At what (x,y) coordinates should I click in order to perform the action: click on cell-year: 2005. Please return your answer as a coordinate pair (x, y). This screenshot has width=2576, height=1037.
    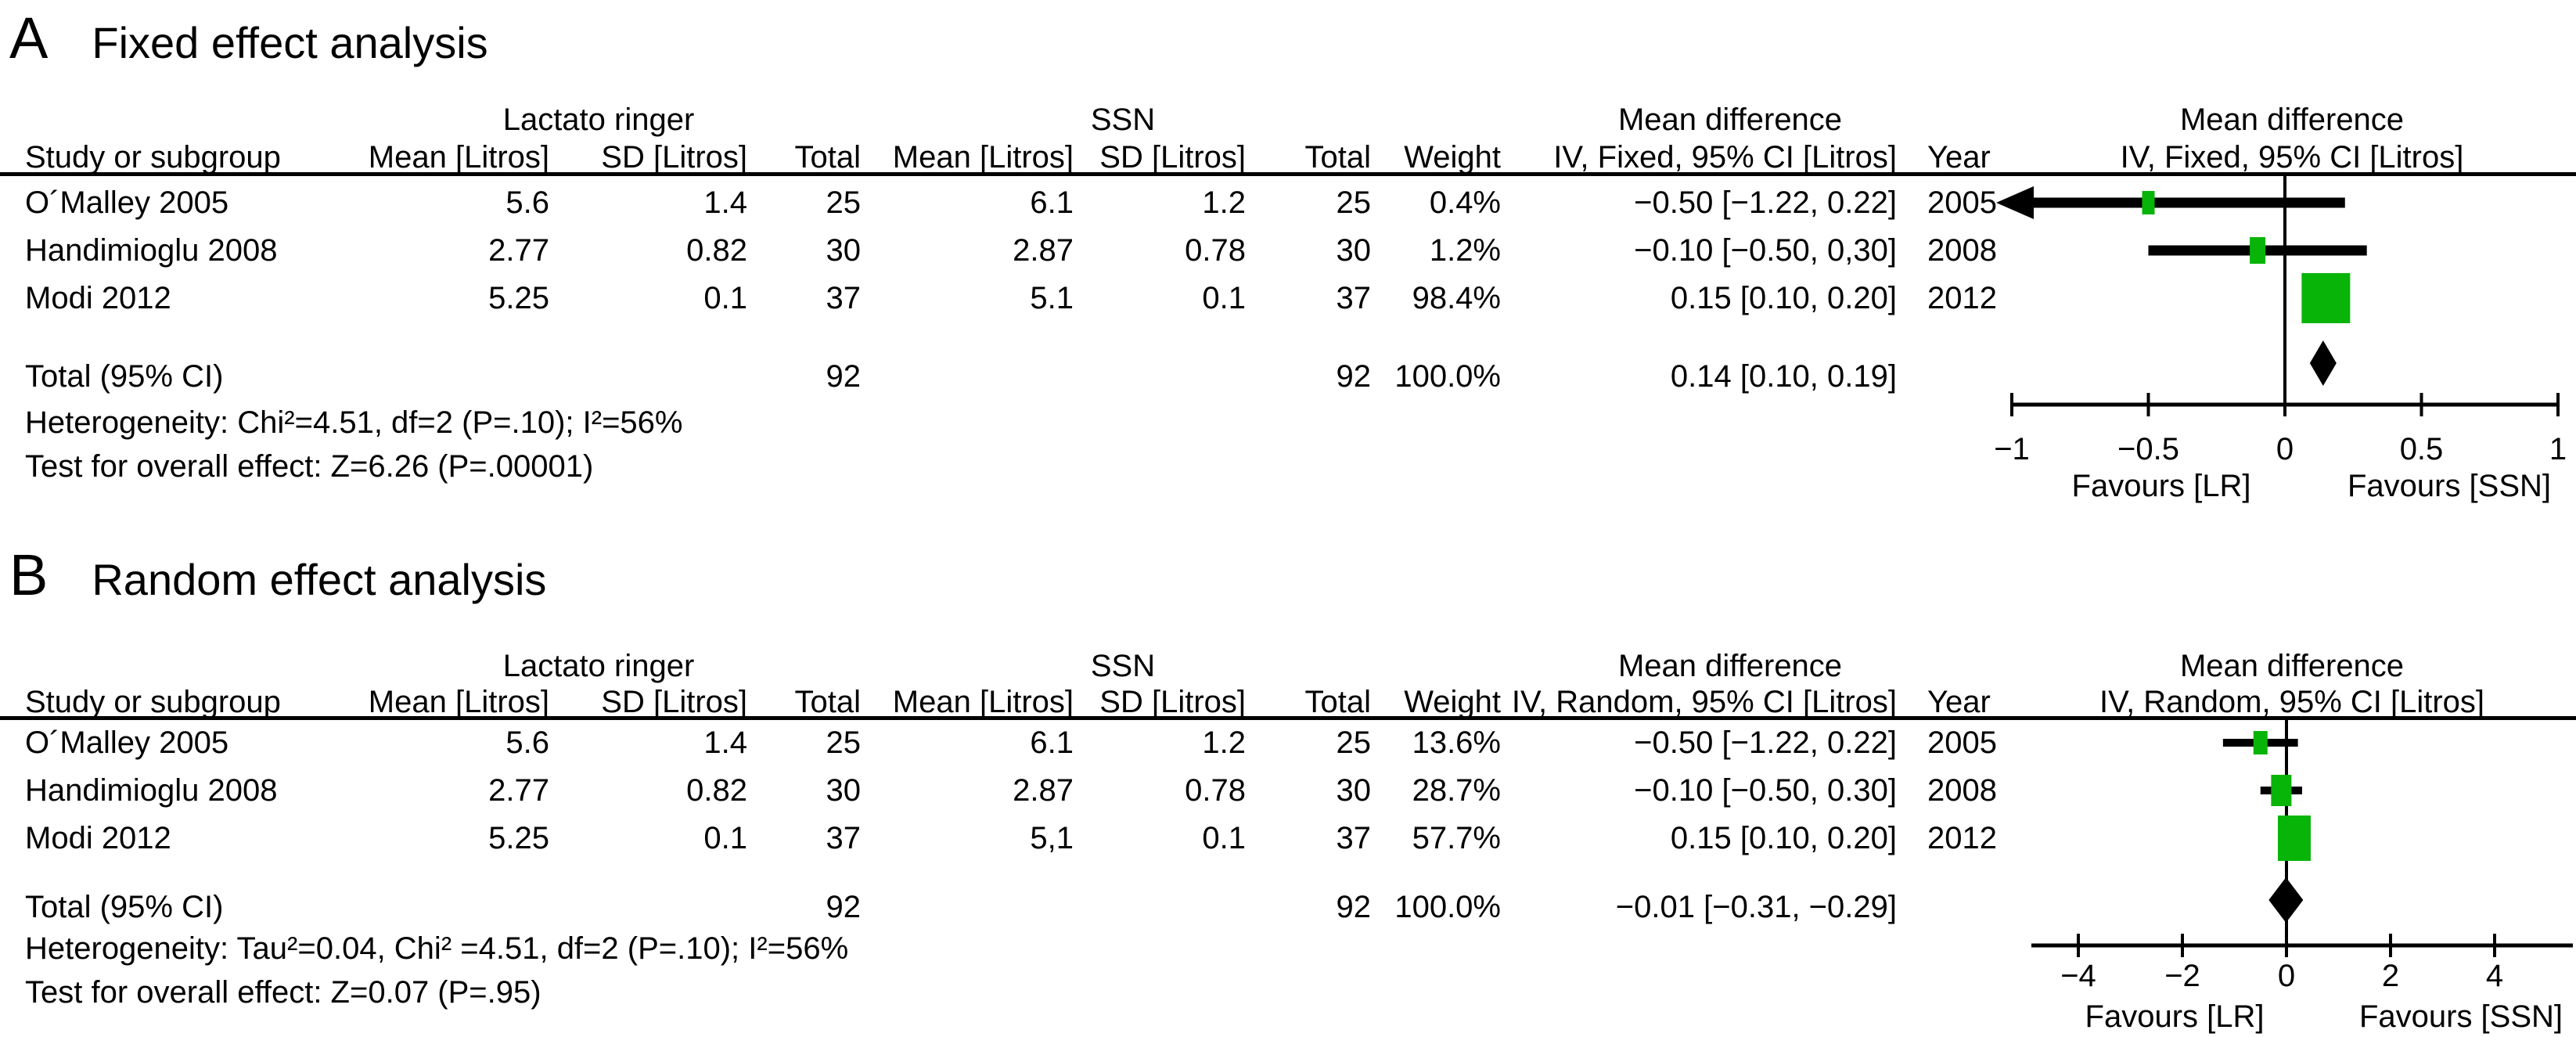
    Looking at the image, I should click on (1962, 203).